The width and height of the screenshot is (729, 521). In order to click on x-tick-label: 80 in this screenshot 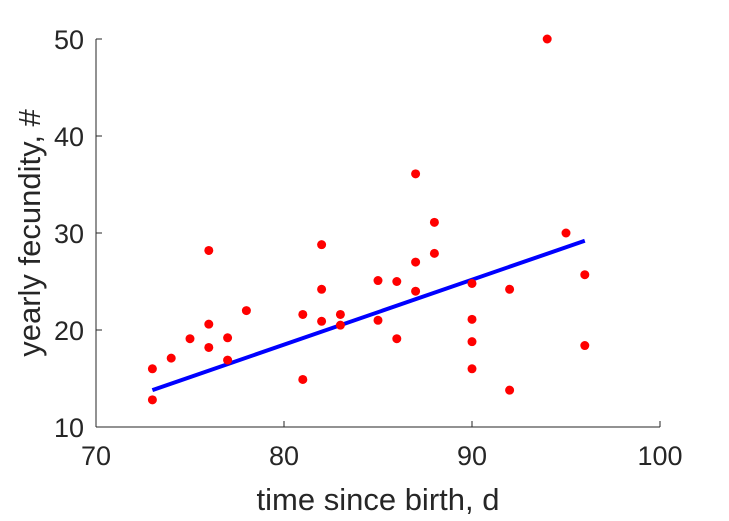, I will do `click(284, 456)`.